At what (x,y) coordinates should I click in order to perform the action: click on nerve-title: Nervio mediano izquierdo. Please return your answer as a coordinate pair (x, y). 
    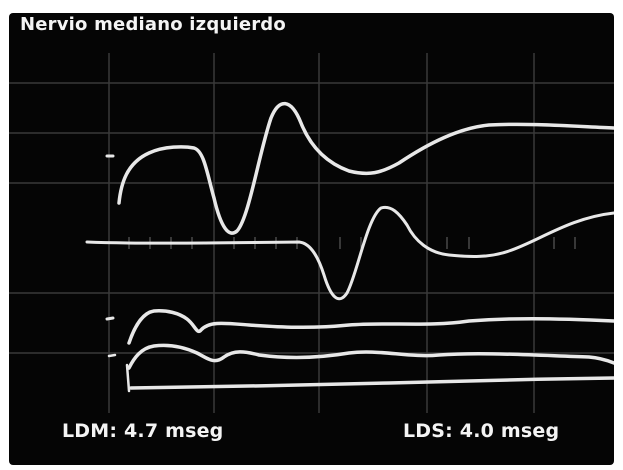
    Looking at the image, I should click on (153, 24).